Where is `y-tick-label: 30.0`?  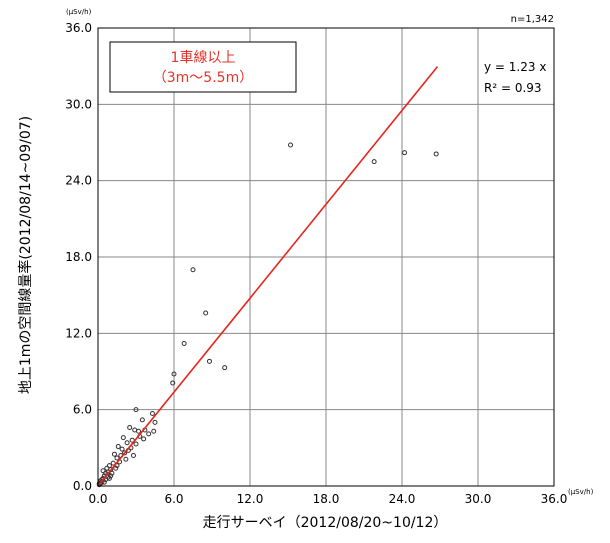 y-tick-label: 30.0 is located at coordinates (78, 104).